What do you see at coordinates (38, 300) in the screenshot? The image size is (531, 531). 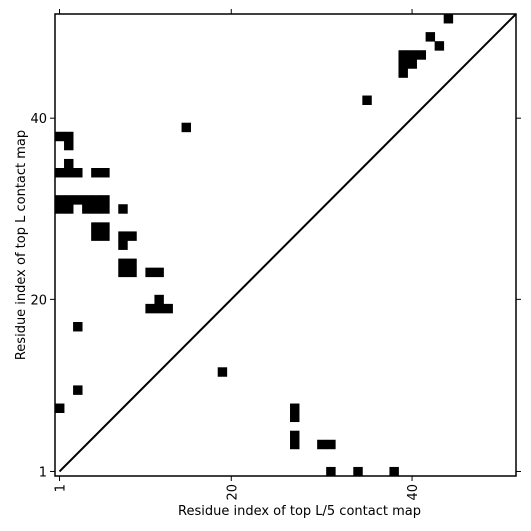 I see `y-tick-label: 20` at bounding box center [38, 300].